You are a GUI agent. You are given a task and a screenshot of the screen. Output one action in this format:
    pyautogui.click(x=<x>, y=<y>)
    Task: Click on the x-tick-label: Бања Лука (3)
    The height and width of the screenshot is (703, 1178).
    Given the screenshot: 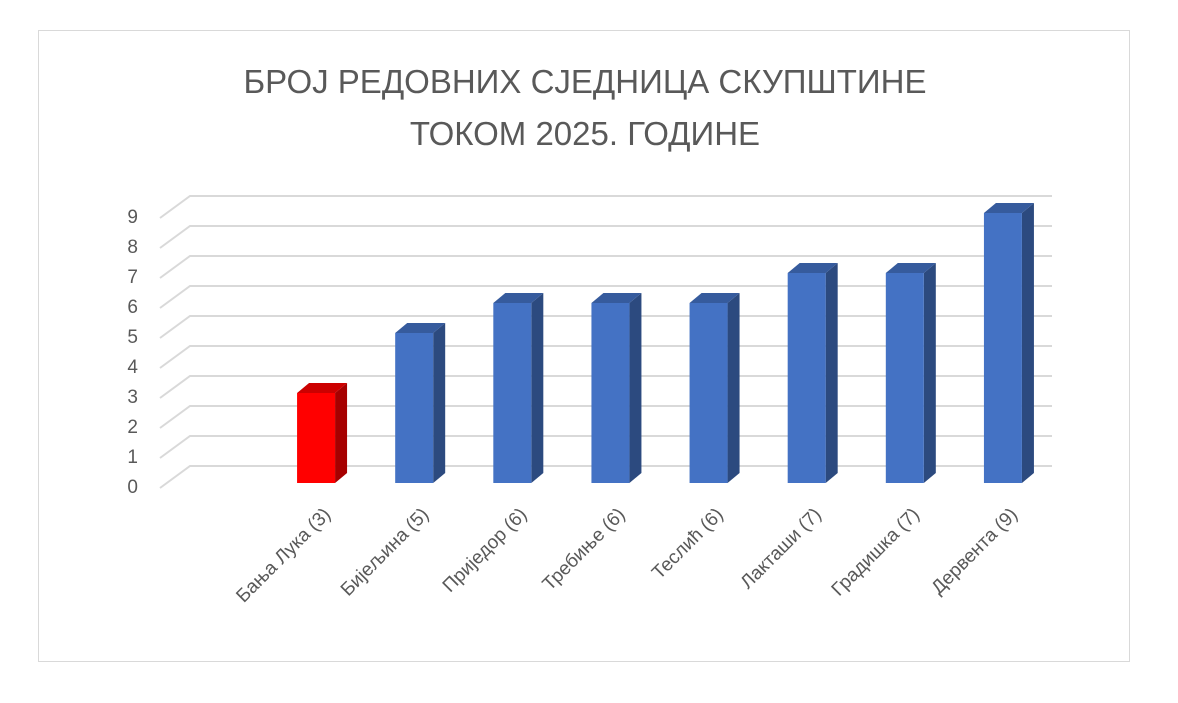 What is the action you would take?
    pyautogui.click(x=283, y=555)
    